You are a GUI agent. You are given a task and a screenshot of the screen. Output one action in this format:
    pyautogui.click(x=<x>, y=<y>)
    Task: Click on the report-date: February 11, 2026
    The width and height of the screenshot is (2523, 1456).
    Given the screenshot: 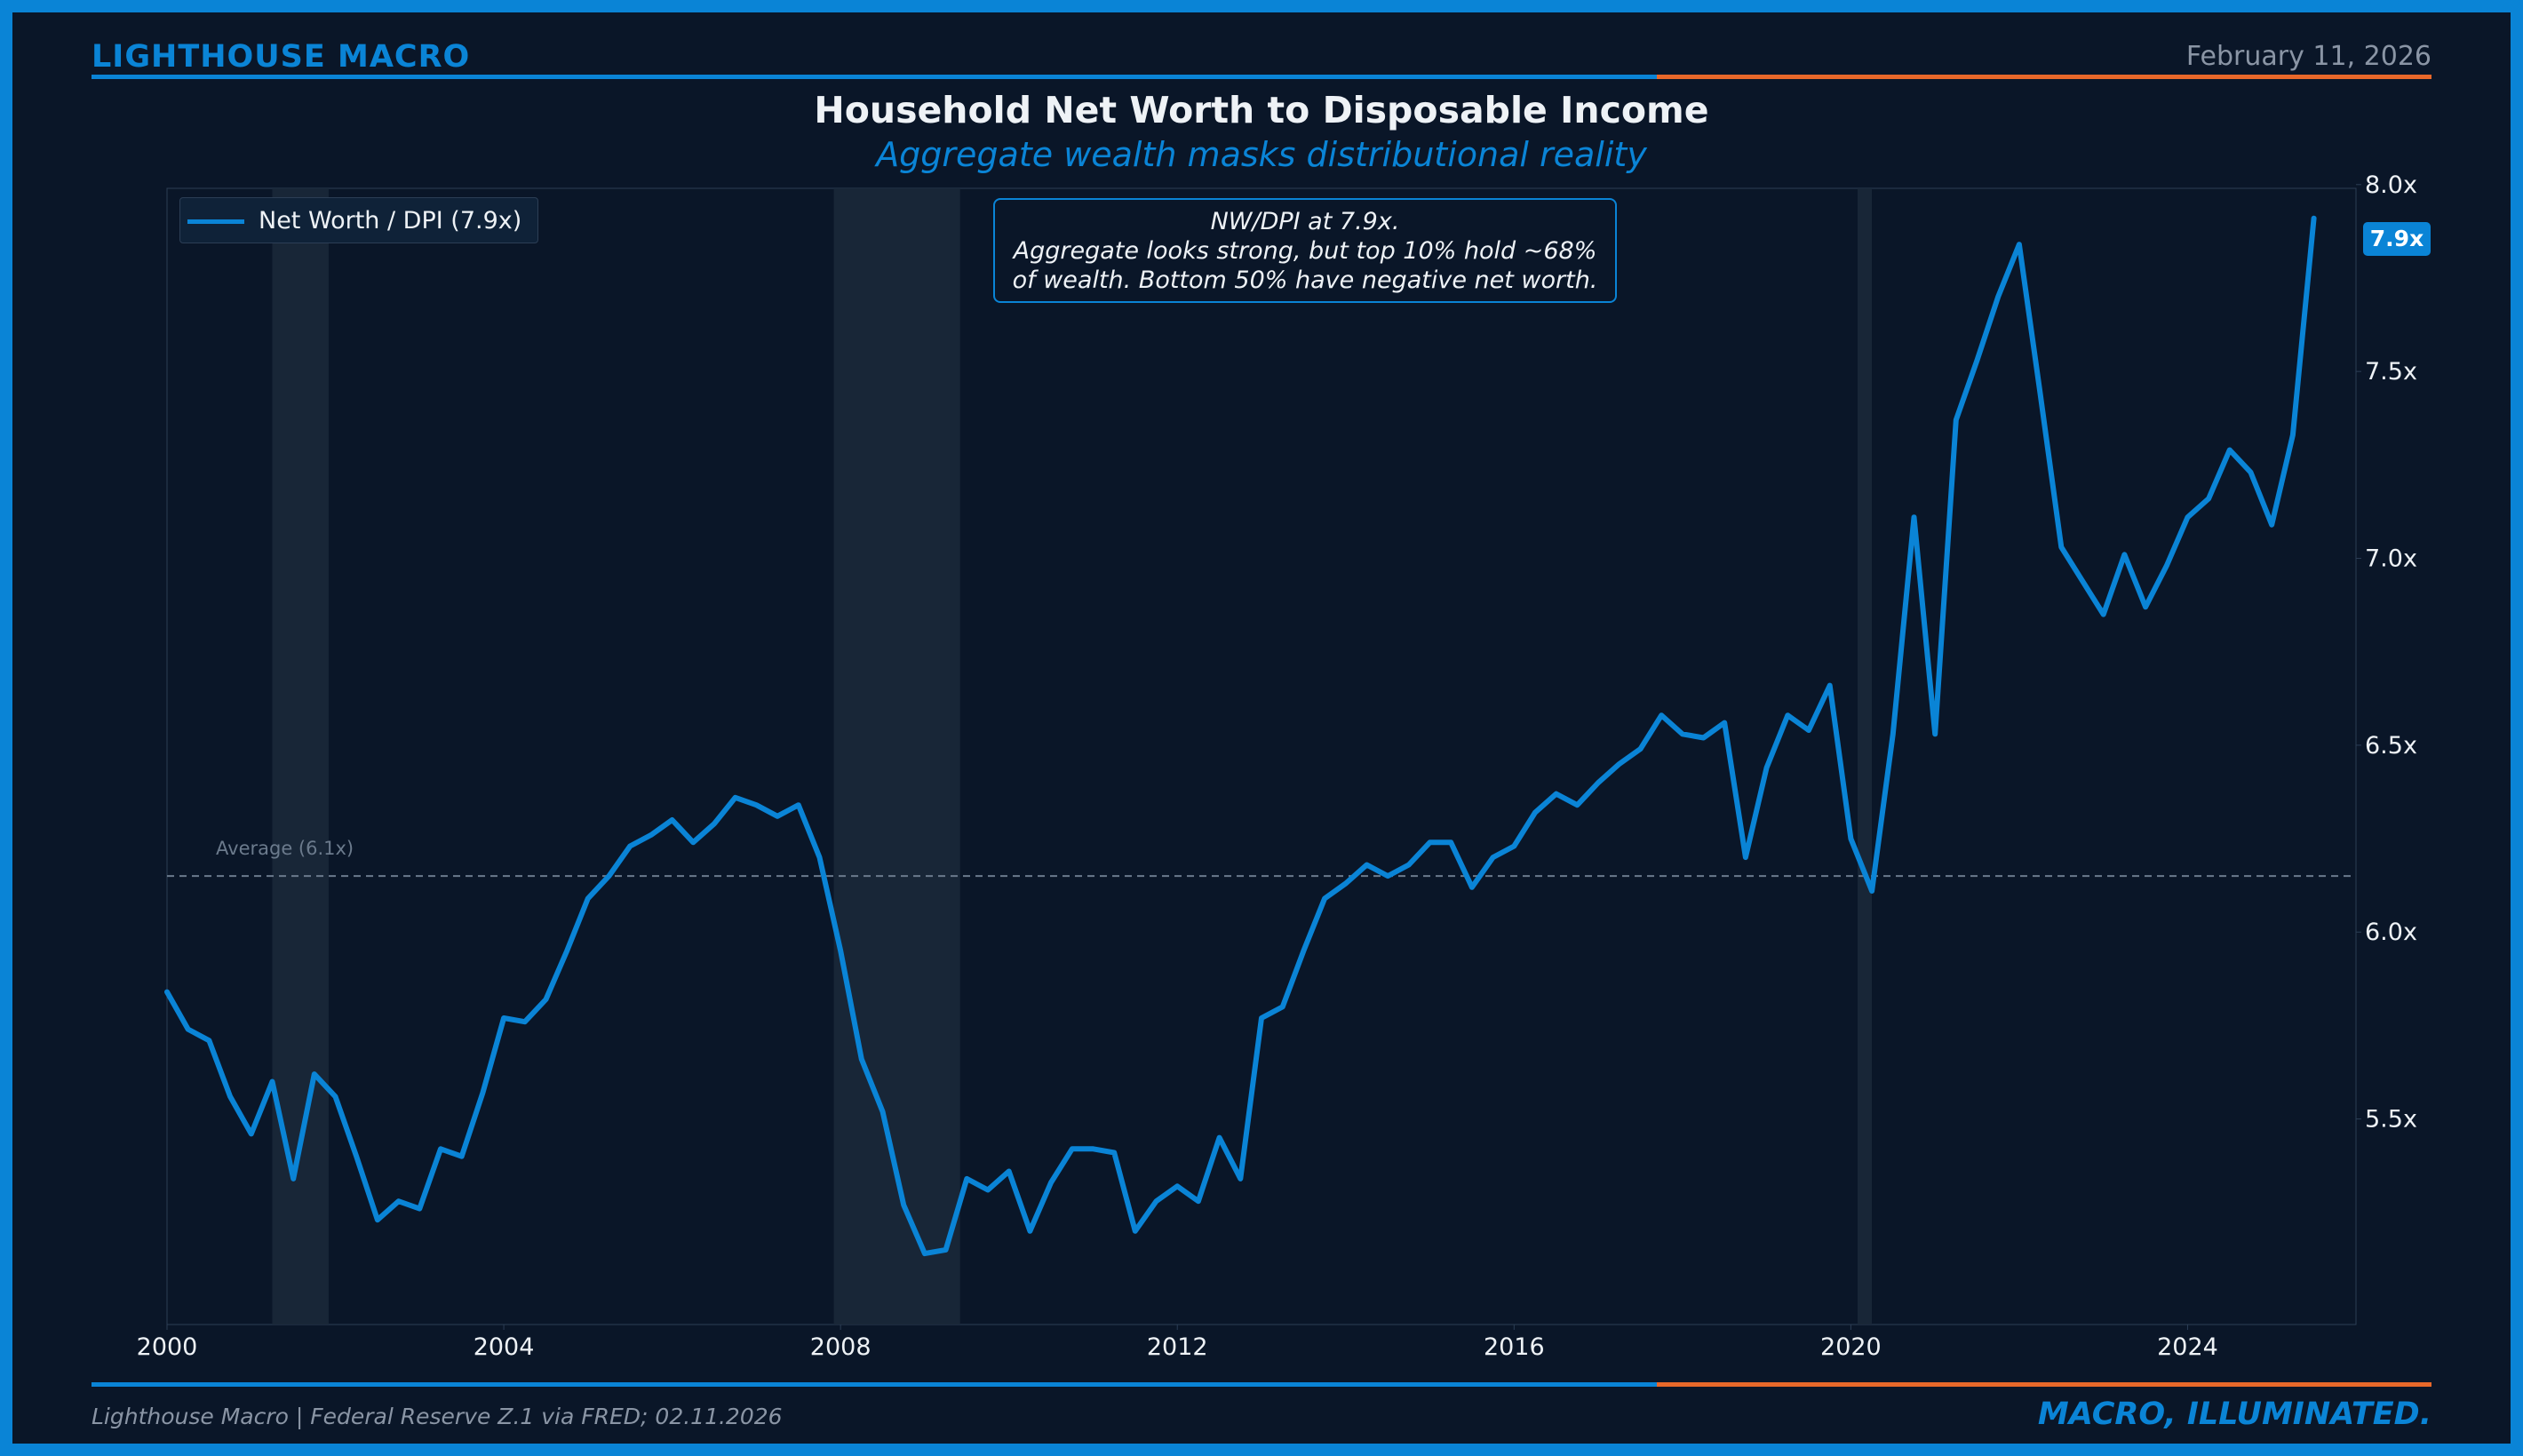 What is the action you would take?
    pyautogui.click(x=2308, y=56)
    